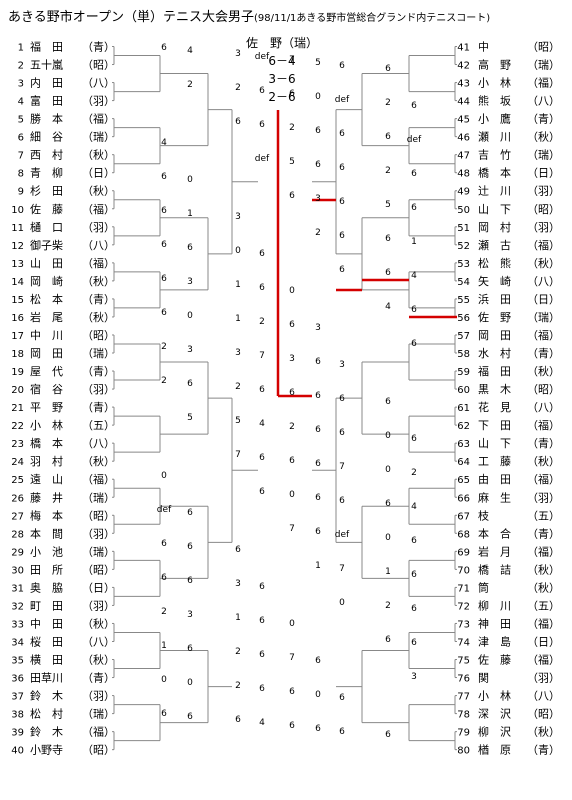 This screenshot has width=572, height=800. What do you see at coordinates (543, 263) in the screenshot?
I see `player-club: （秋）` at bounding box center [543, 263].